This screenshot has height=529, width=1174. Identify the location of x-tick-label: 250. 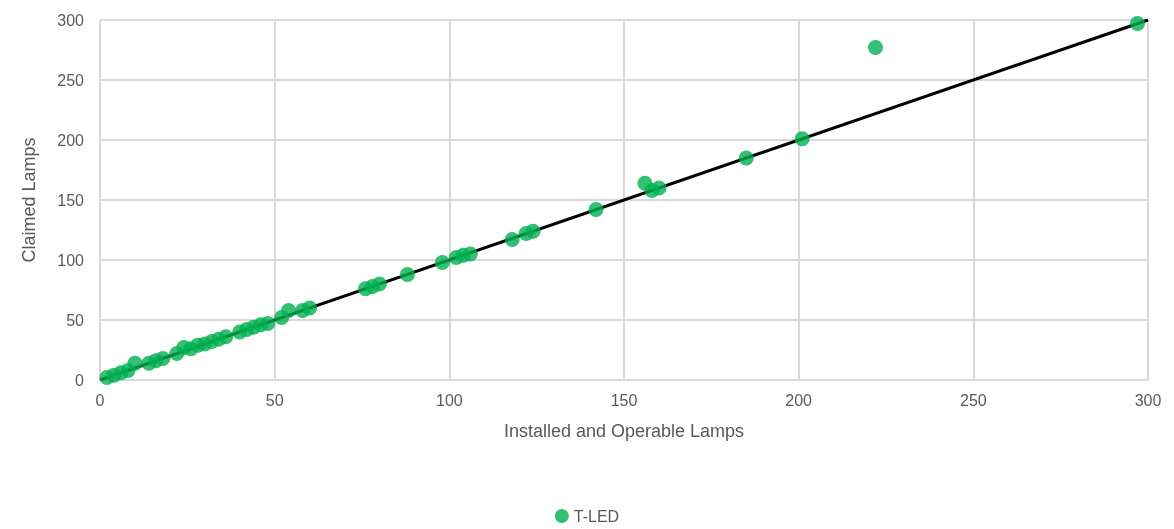
(973, 400).